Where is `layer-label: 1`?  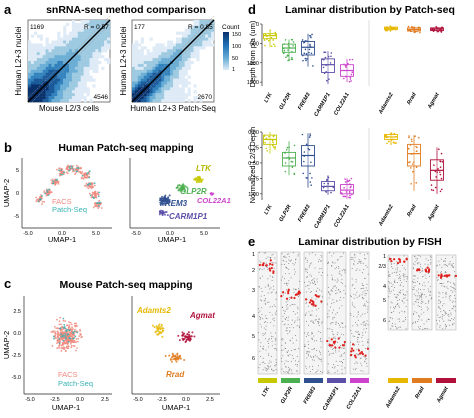 layer-label: 1 is located at coordinates (384, 257).